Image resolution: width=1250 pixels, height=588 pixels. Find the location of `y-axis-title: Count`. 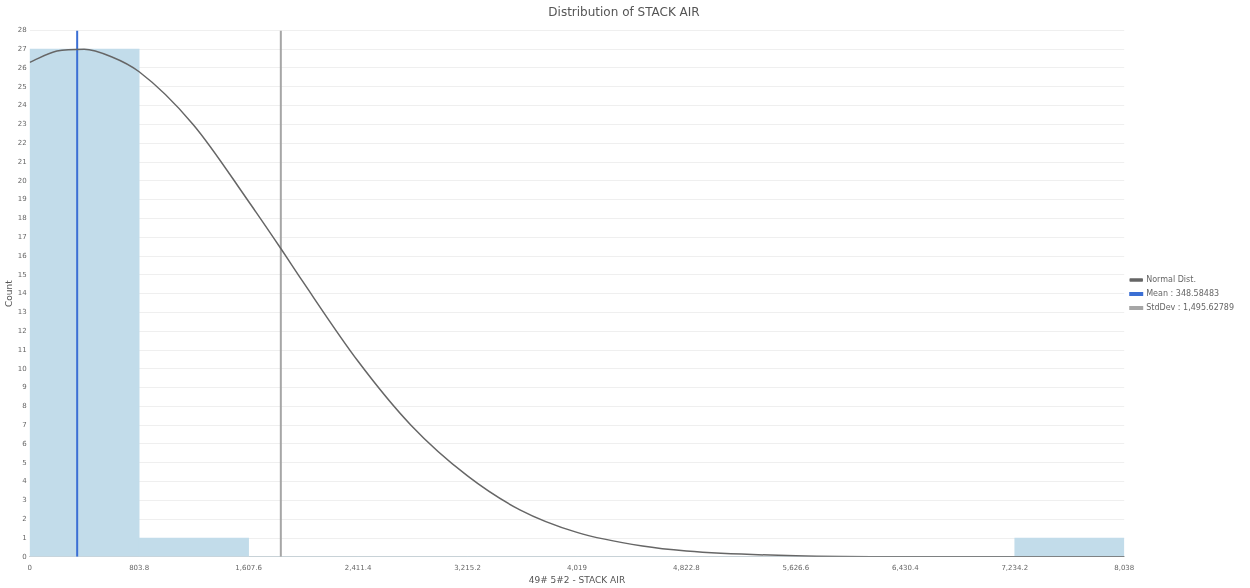

y-axis-title: Count is located at coordinates (8, 293).